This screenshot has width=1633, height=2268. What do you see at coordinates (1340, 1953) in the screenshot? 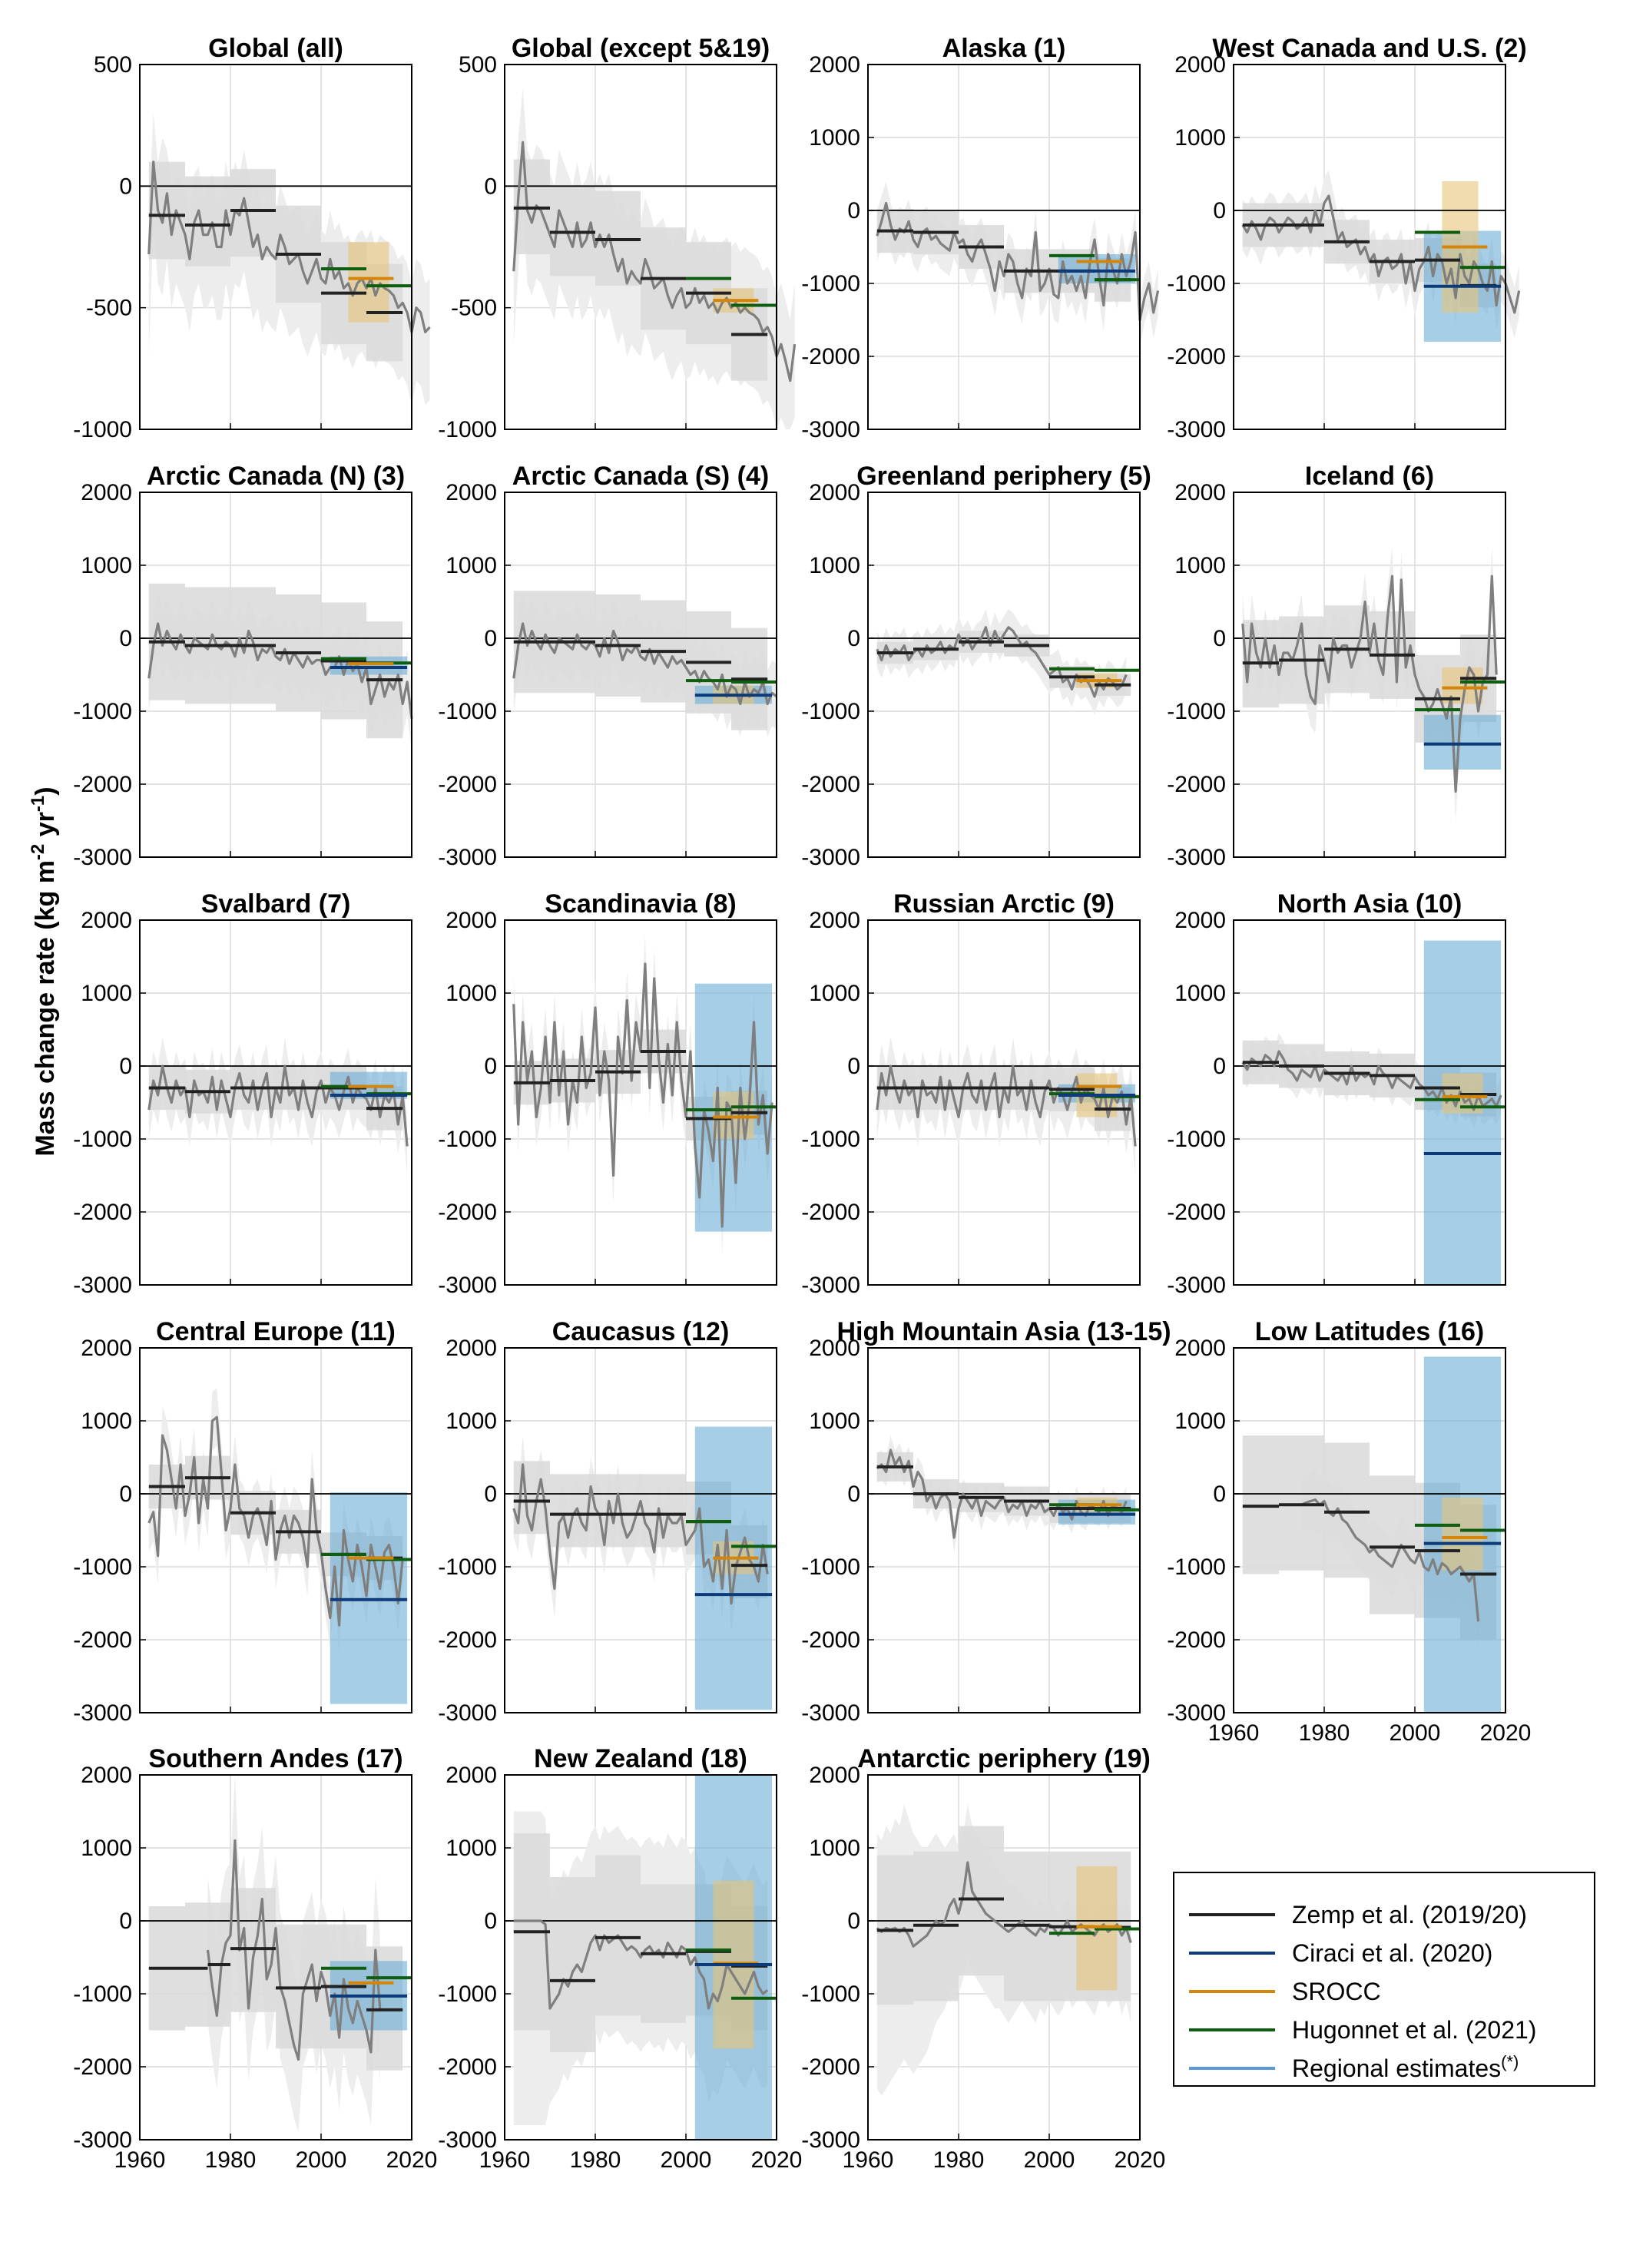
I see `legend-item-ciraci: Ciraci et al. (2020)` at bounding box center [1340, 1953].